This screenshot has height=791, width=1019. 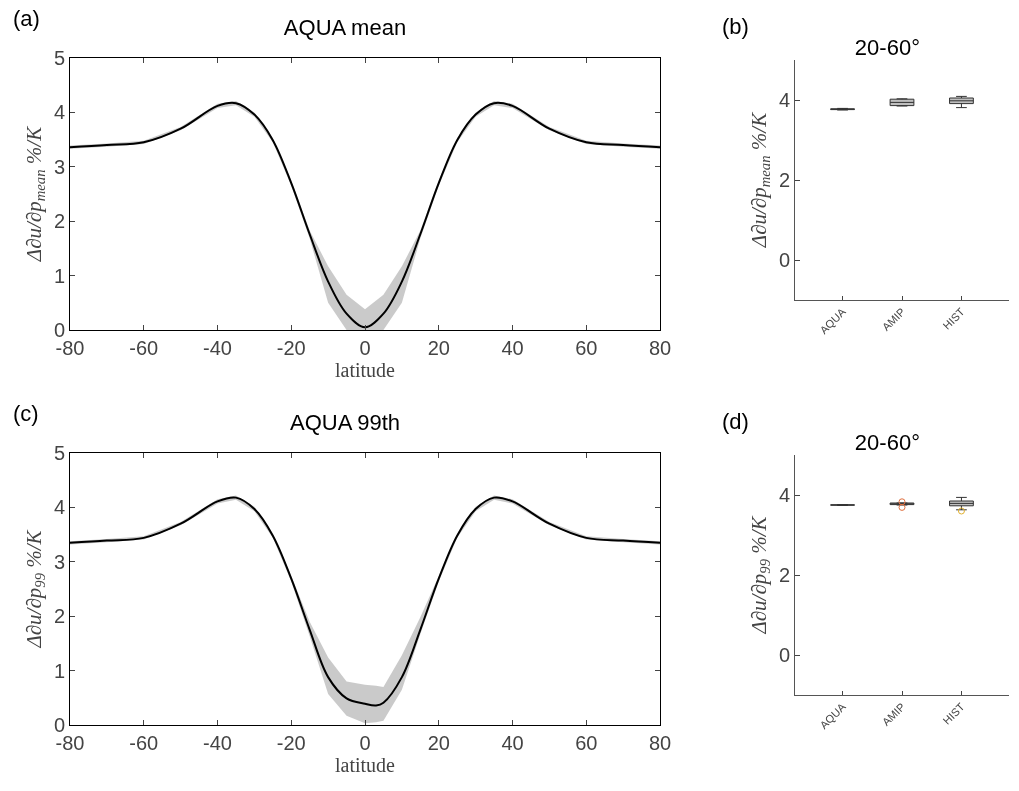 What do you see at coordinates (735, 26) in the screenshot?
I see `text: (b)` at bounding box center [735, 26].